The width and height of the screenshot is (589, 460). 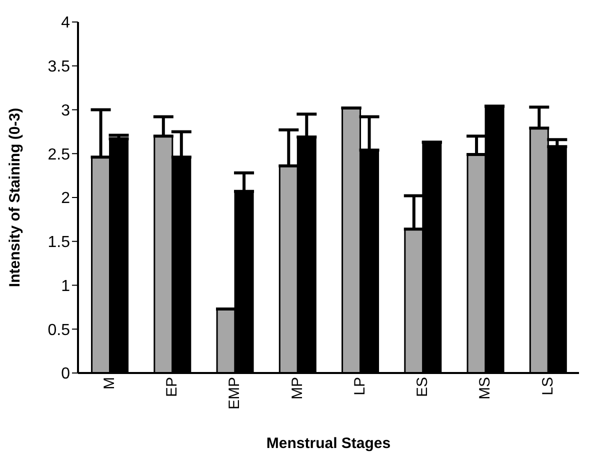 What do you see at coordinates (423, 387) in the screenshot?
I see `x-tick-label: ES` at bounding box center [423, 387].